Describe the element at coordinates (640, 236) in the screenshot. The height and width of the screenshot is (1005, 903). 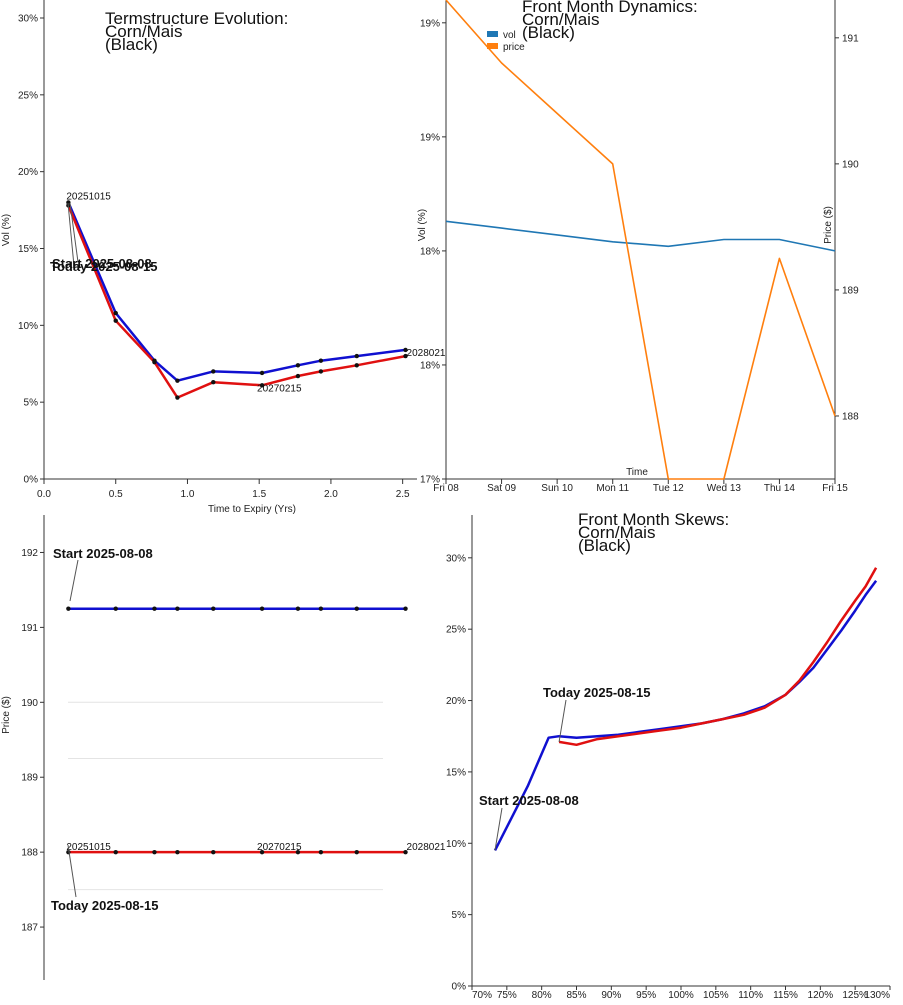
I see `vol-series-line` at that location.